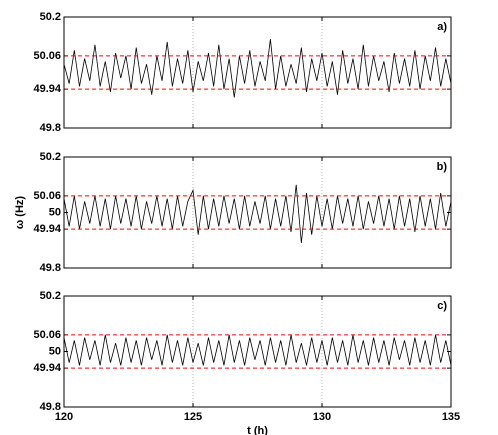 This screenshot has width=498, height=435. What do you see at coordinates (193, 417) in the screenshot?
I see `x-tick-label: 125` at bounding box center [193, 417].